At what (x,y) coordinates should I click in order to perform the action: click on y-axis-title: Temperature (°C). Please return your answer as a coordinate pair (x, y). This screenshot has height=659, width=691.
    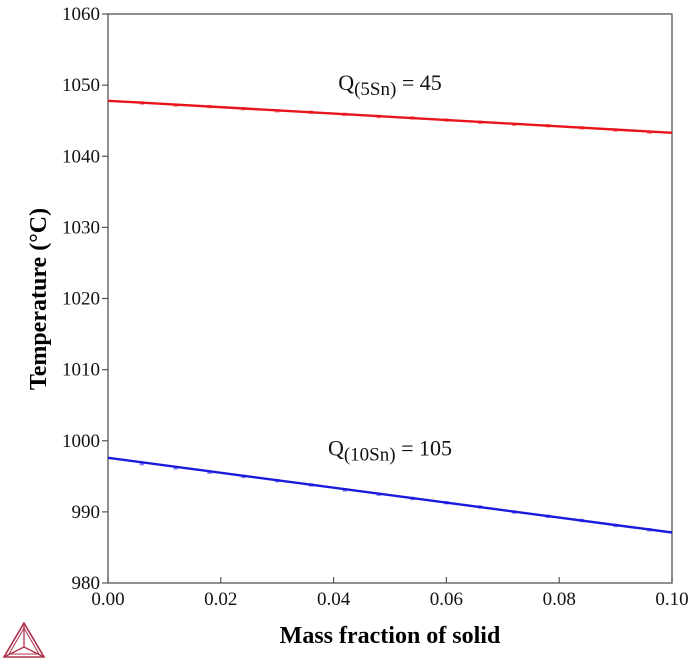
    Looking at the image, I should click on (39, 299).